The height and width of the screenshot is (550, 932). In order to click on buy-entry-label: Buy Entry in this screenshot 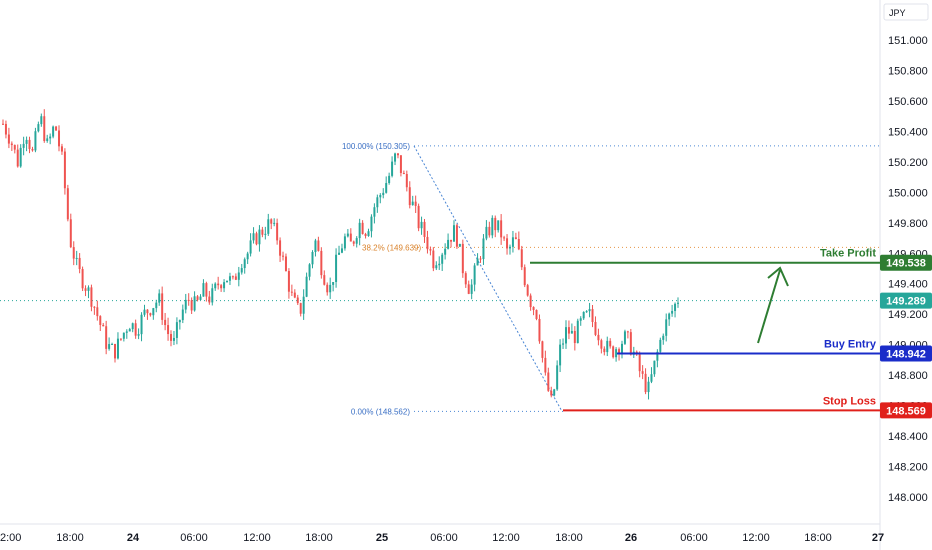, I will do `click(850, 345)`.